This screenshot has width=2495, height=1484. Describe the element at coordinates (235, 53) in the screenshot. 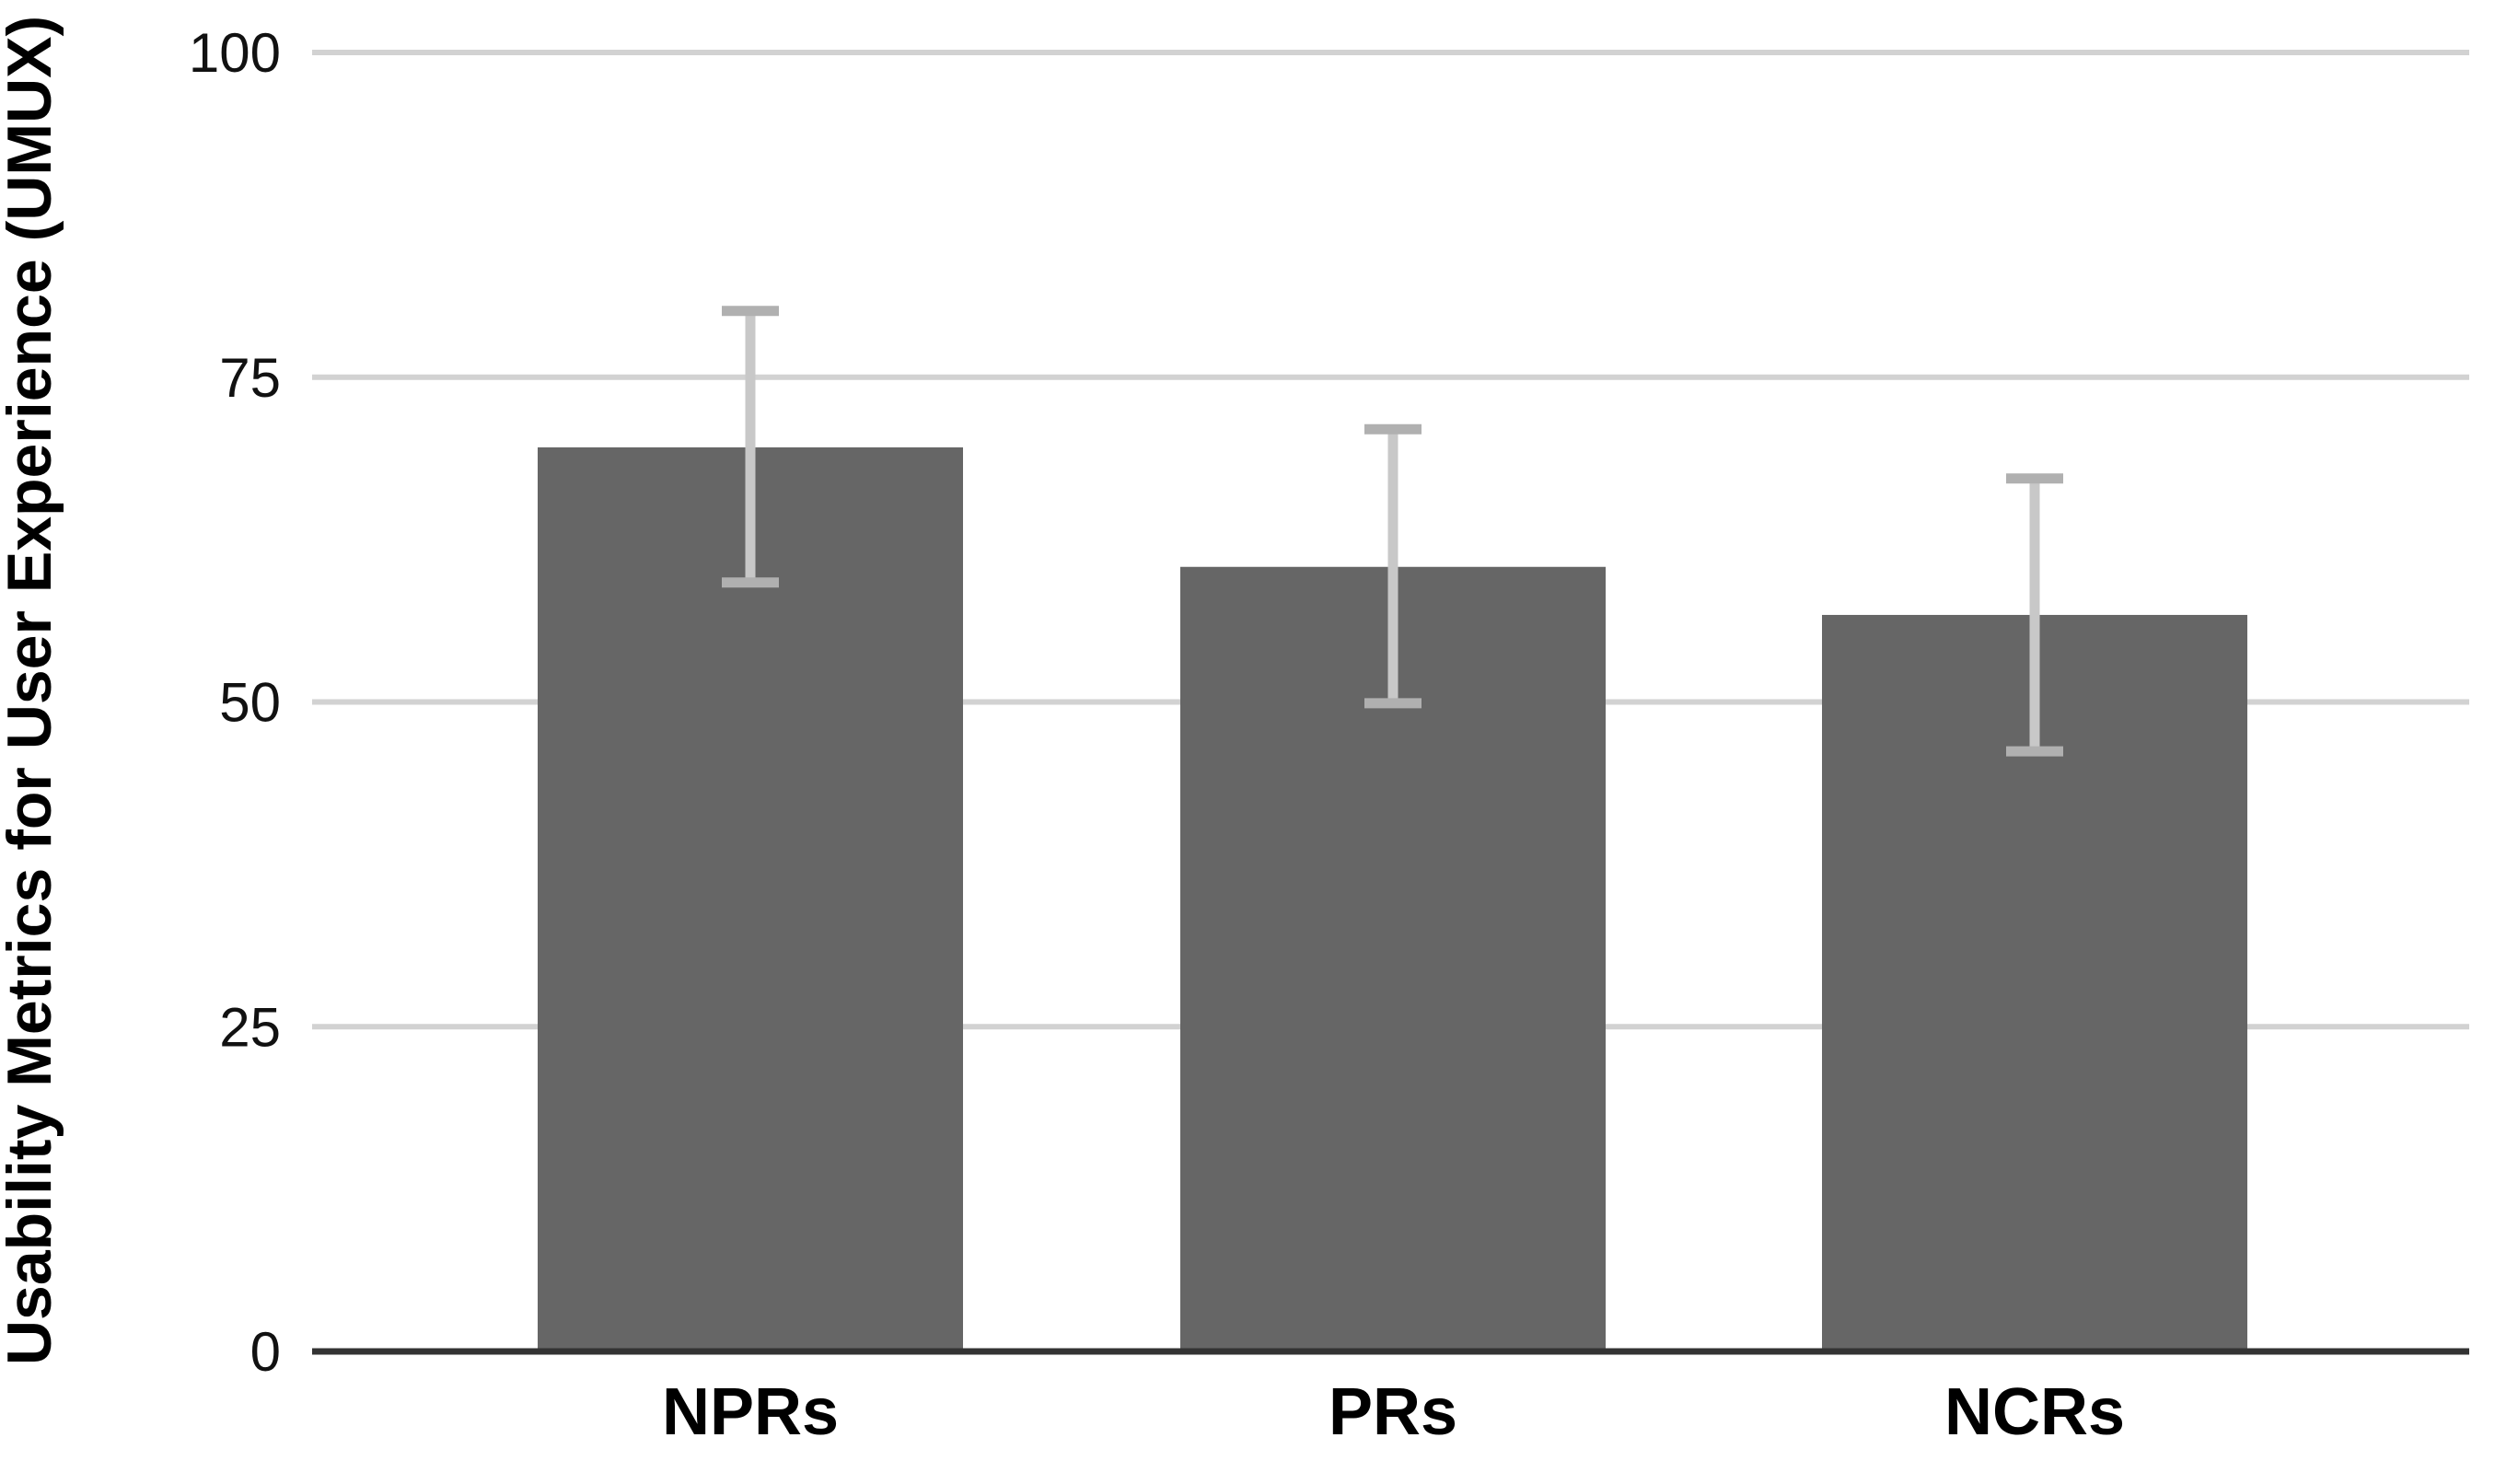

I see `y-tick-label-100: 100` at that location.